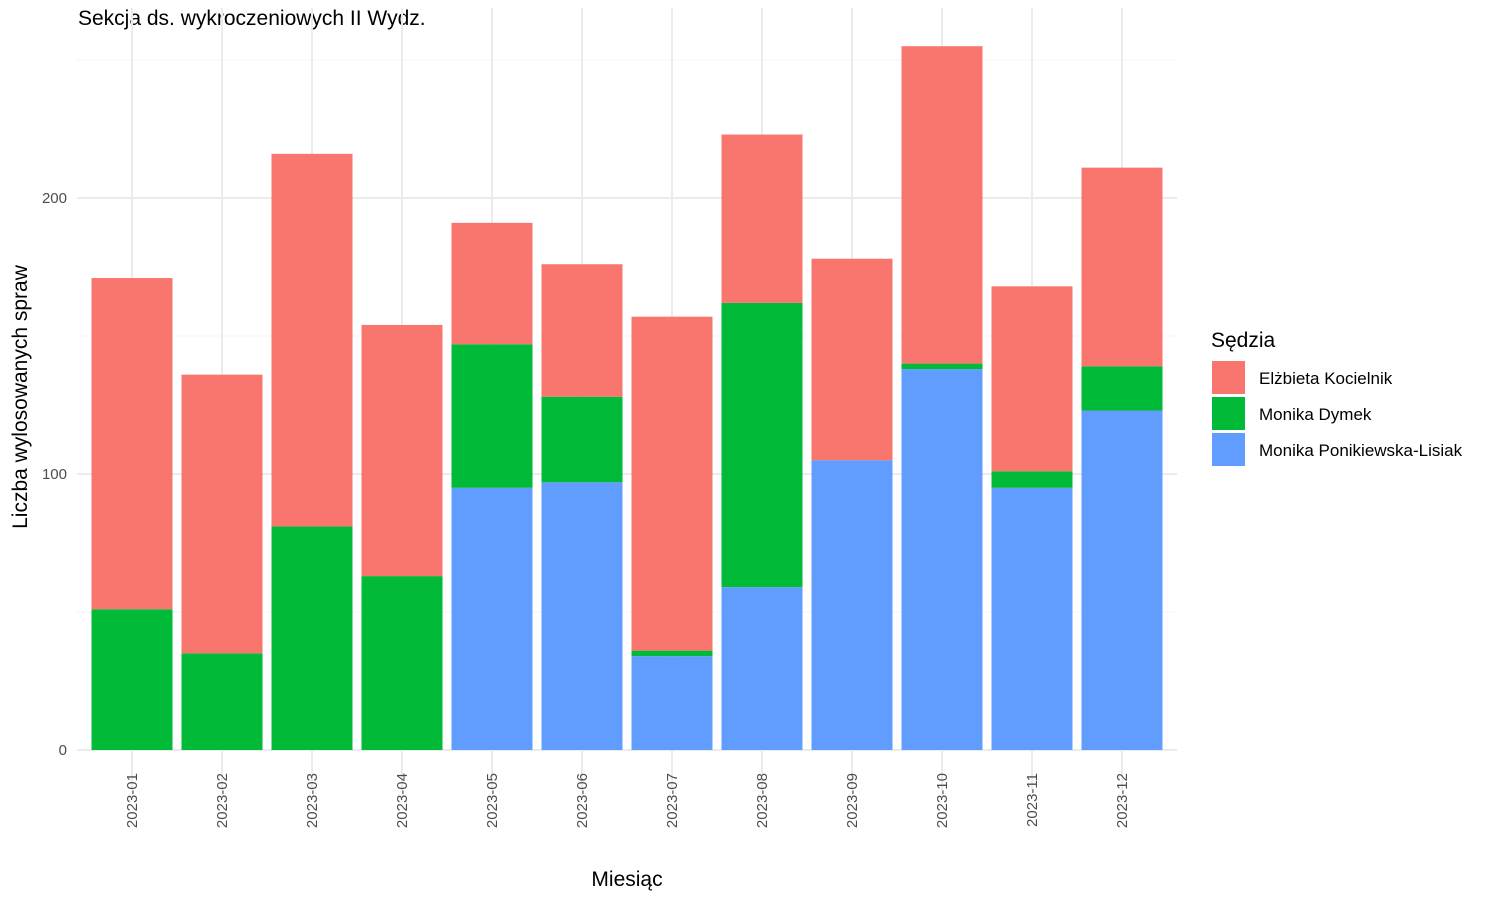 Image resolution: width=1500 pixels, height=900 pixels. What do you see at coordinates (222, 800) in the screenshot?
I see `x-tick-label: 2023-02` at bounding box center [222, 800].